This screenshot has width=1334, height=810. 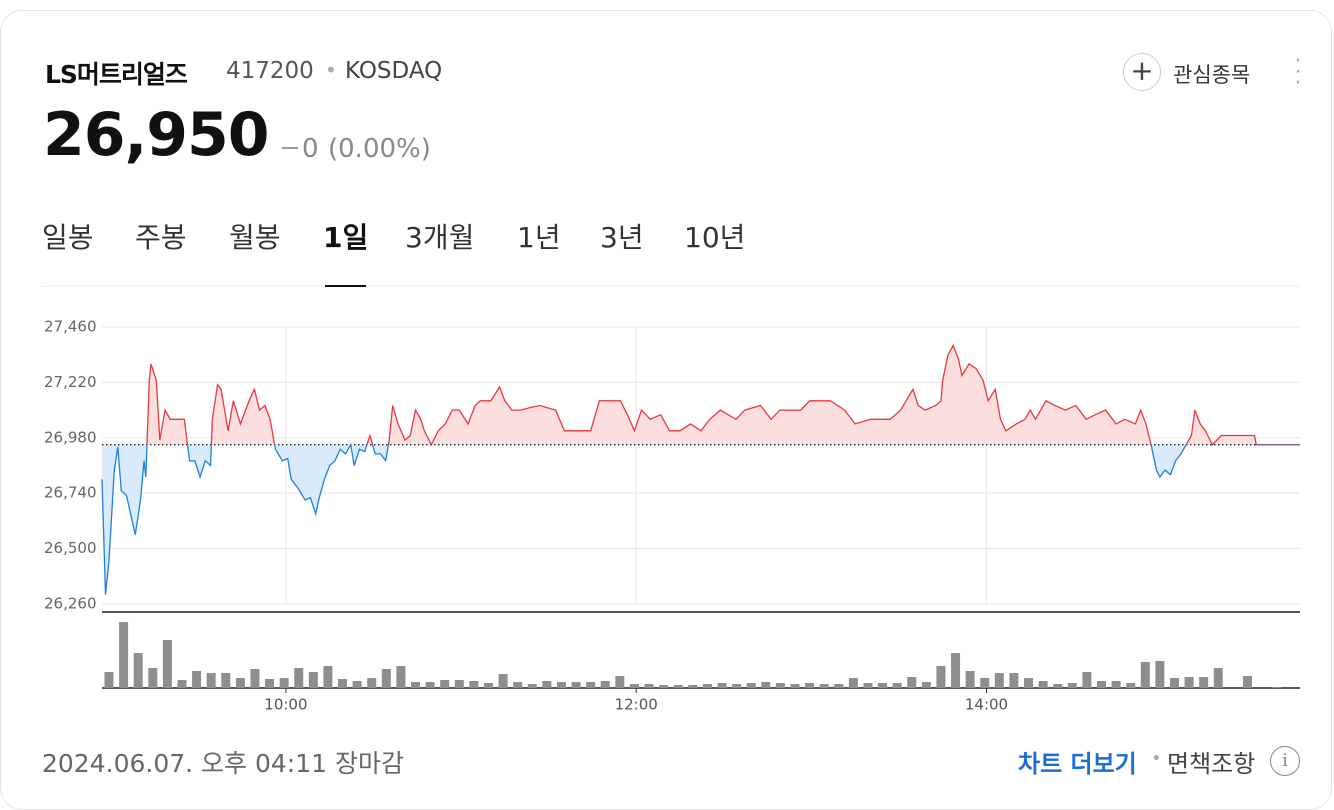 What do you see at coordinates (70, 437) in the screenshot?
I see `y-tick-label: 26,980` at bounding box center [70, 437].